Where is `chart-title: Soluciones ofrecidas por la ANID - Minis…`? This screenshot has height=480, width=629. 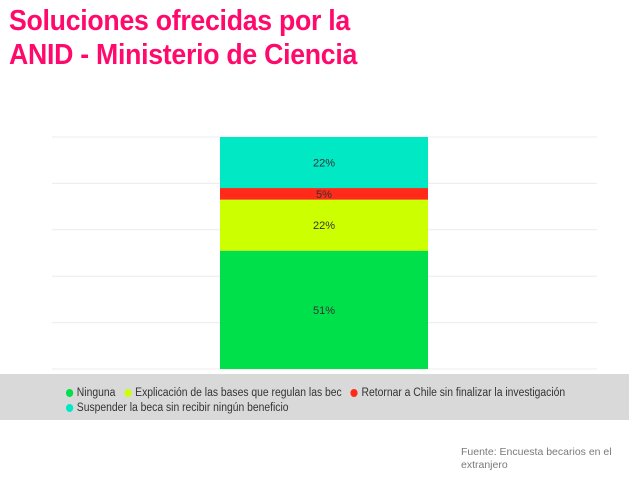
chart-title: Soluciones ofrecidas por la ANID - Minis… is located at coordinates (266, 38).